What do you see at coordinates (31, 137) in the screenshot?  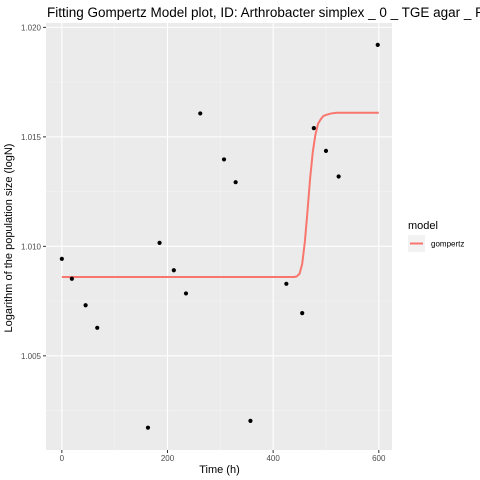 I see `y-tick-label: 1.015` at bounding box center [31, 137].